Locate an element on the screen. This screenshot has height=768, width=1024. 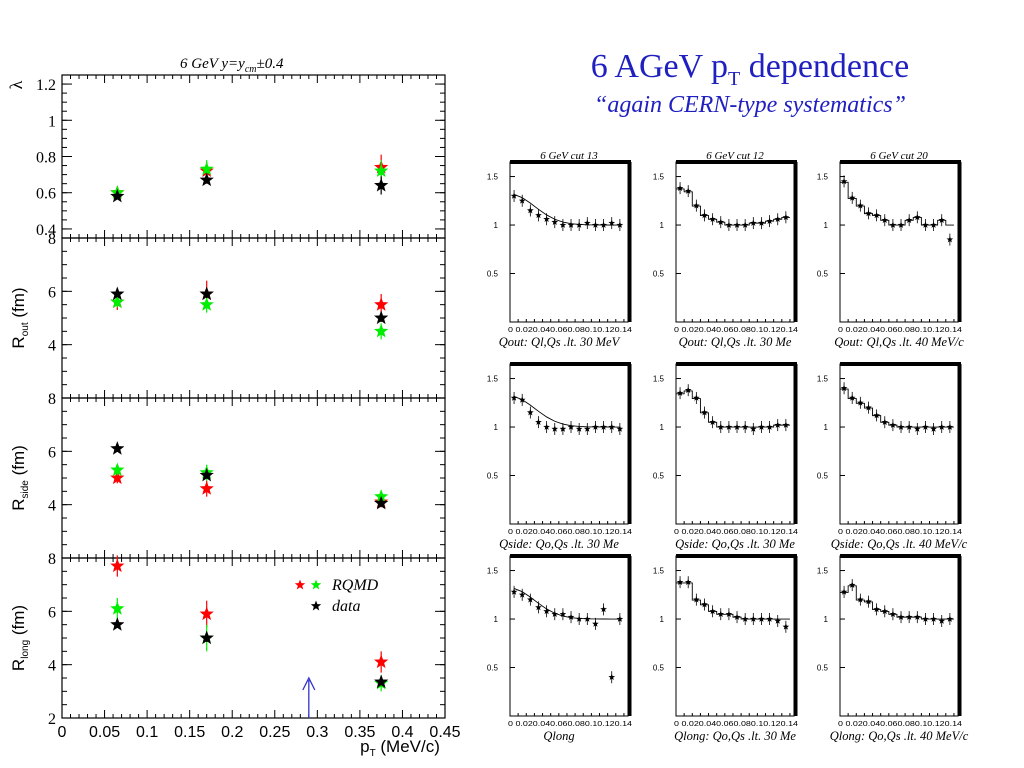
panel-frame is located at coordinates (253, 156).